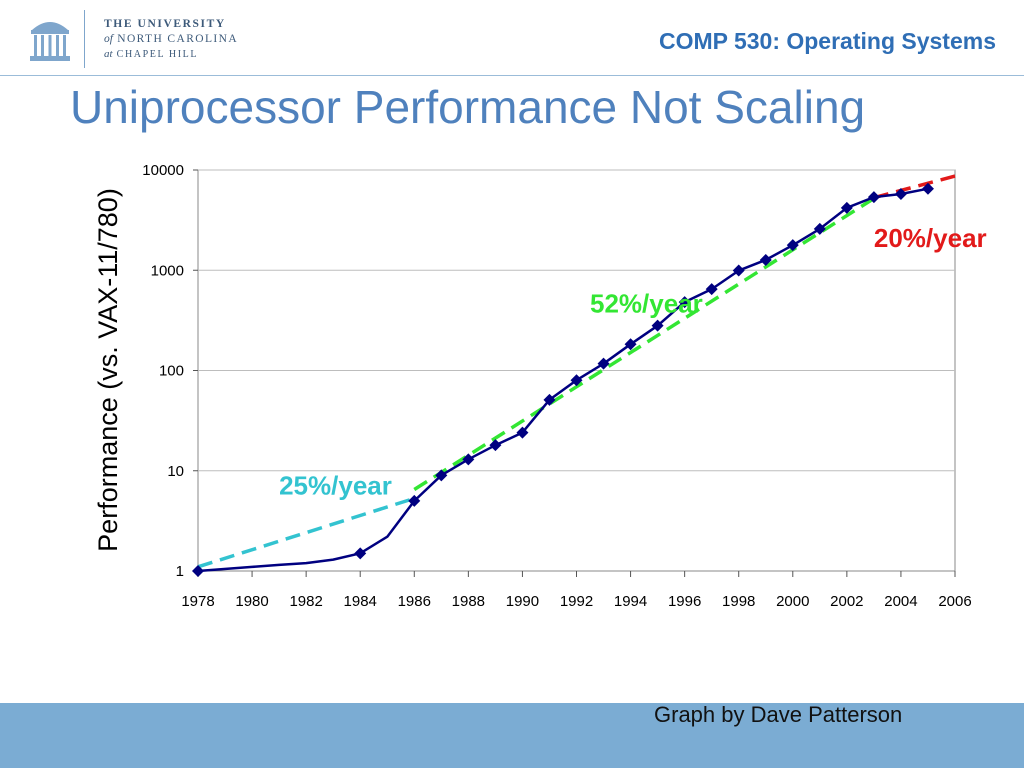  I want to click on old-well-icon, so click(50, 41).